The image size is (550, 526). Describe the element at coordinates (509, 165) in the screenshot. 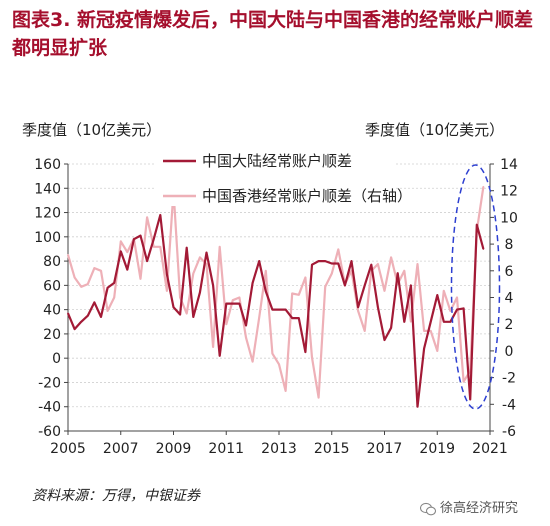

I see `right-tick-label: 14` at that location.